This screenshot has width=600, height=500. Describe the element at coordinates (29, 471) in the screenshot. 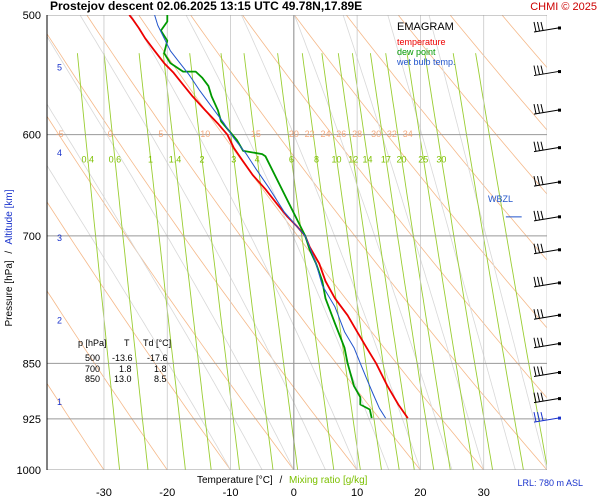

I see `pressure-tick-label: 1000` at that location.